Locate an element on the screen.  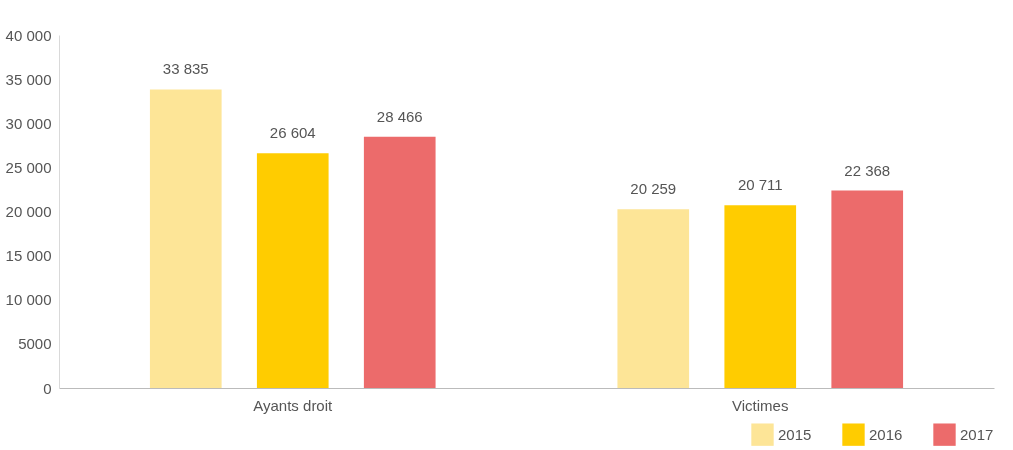
data-label: 33 835 is located at coordinates (185, 69).